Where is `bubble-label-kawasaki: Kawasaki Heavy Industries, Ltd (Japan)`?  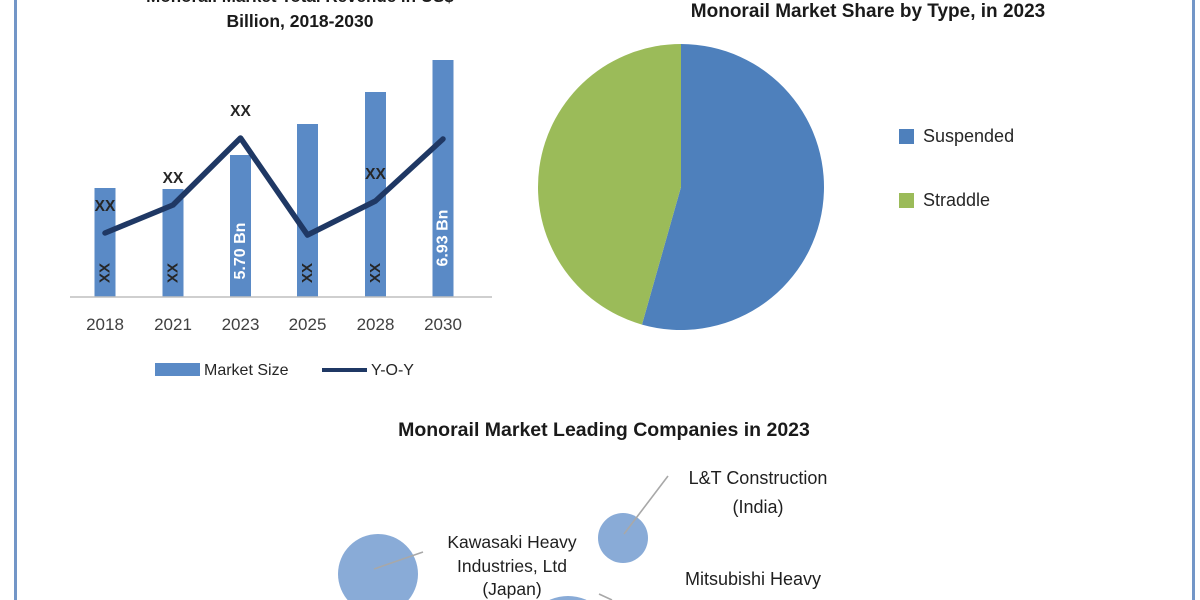 bubble-label-kawasaki: Kawasaki Heavy Industries, Ltd (Japan) is located at coordinates (512, 565).